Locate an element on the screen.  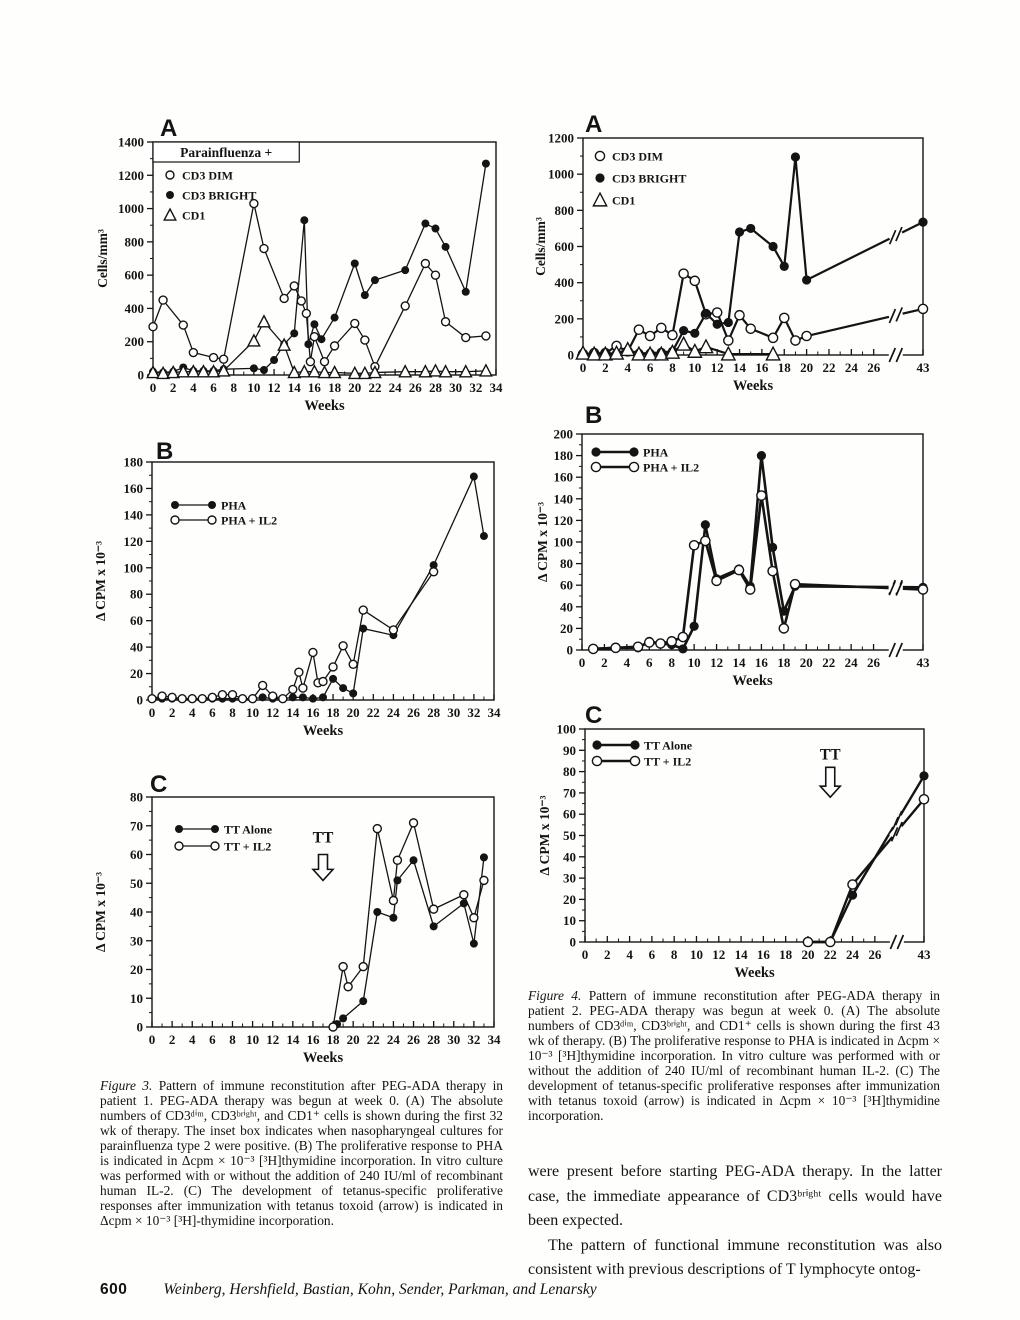
svg-text: 90 is located at coordinates (569, 750).